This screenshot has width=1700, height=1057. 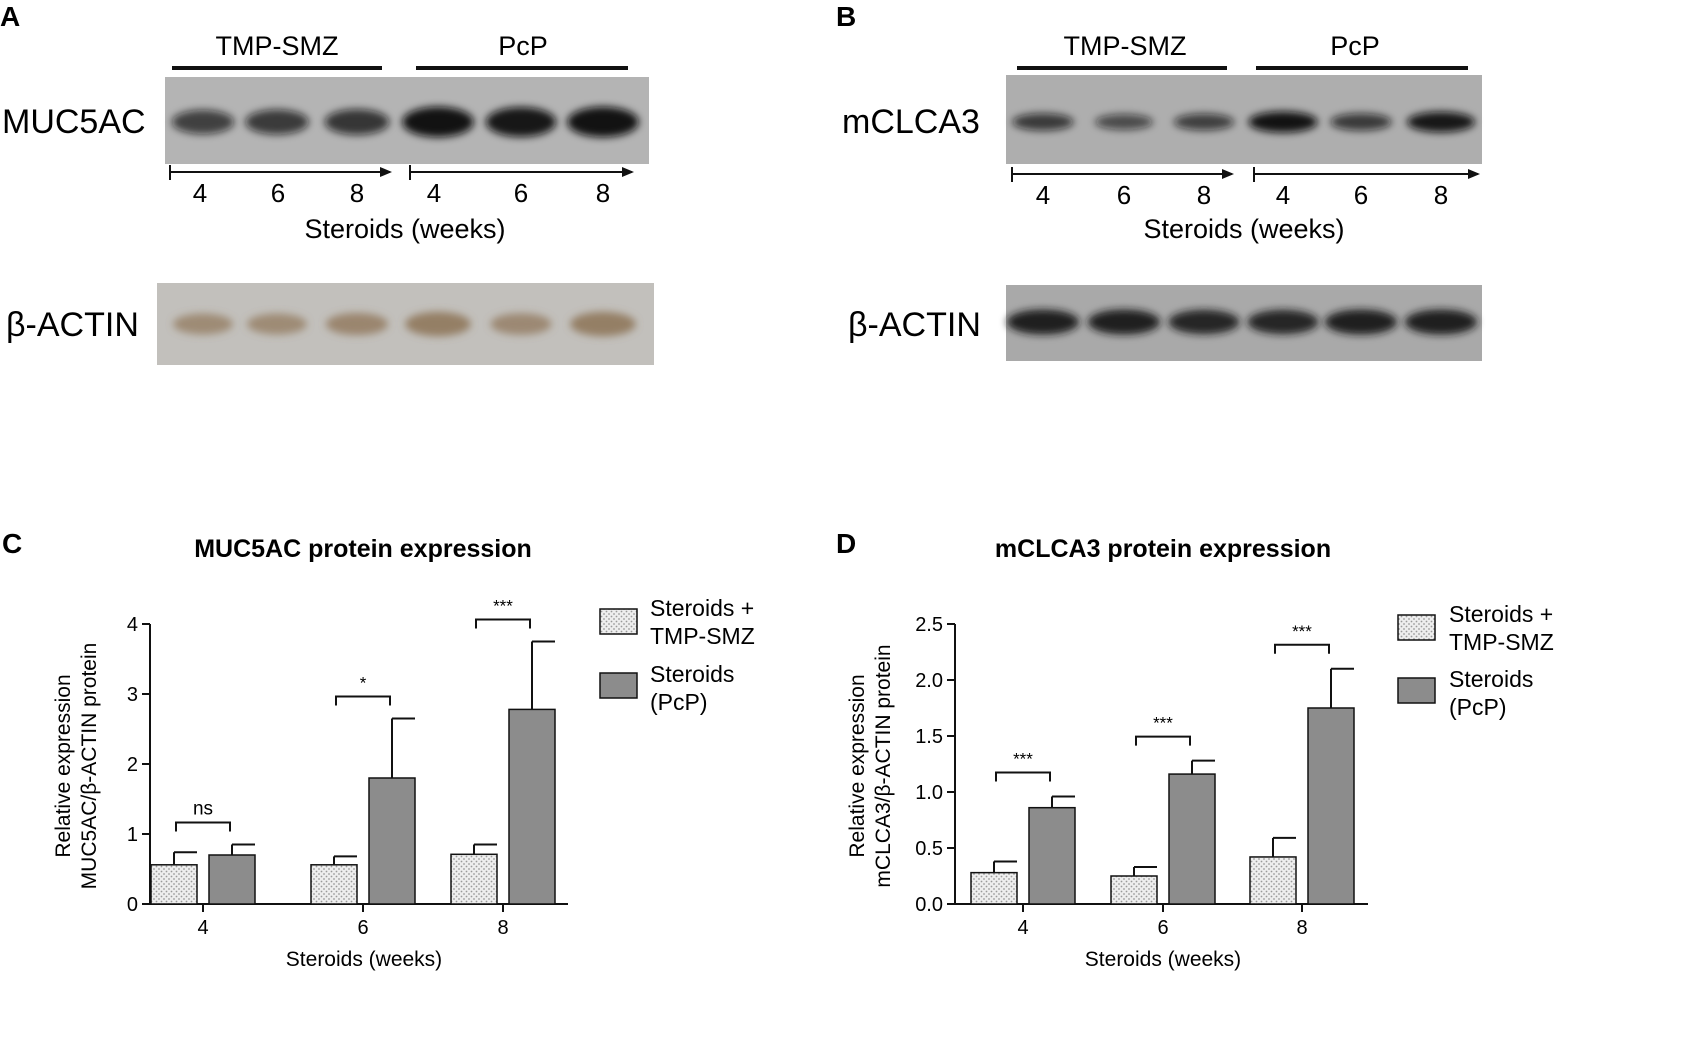 What do you see at coordinates (914, 325) in the screenshot?
I see `panel-b-loading-label: β-ACTIN` at bounding box center [914, 325].